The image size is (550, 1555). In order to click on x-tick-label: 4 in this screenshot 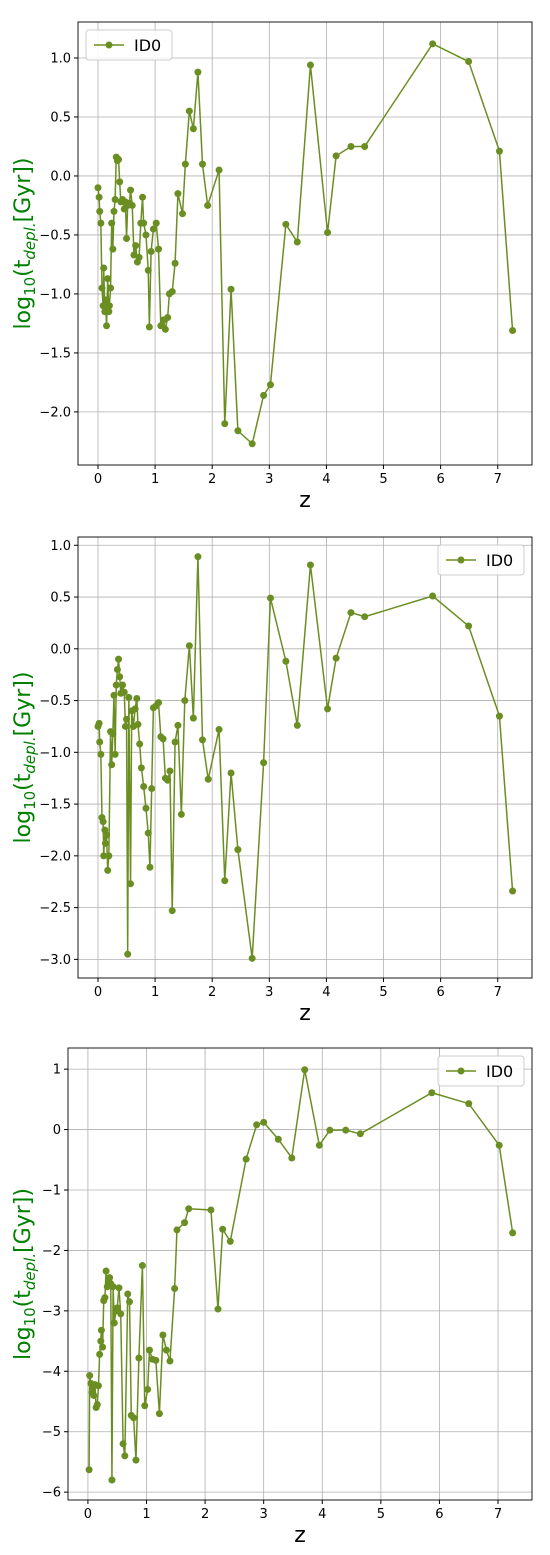, I will do `click(326, 992)`.